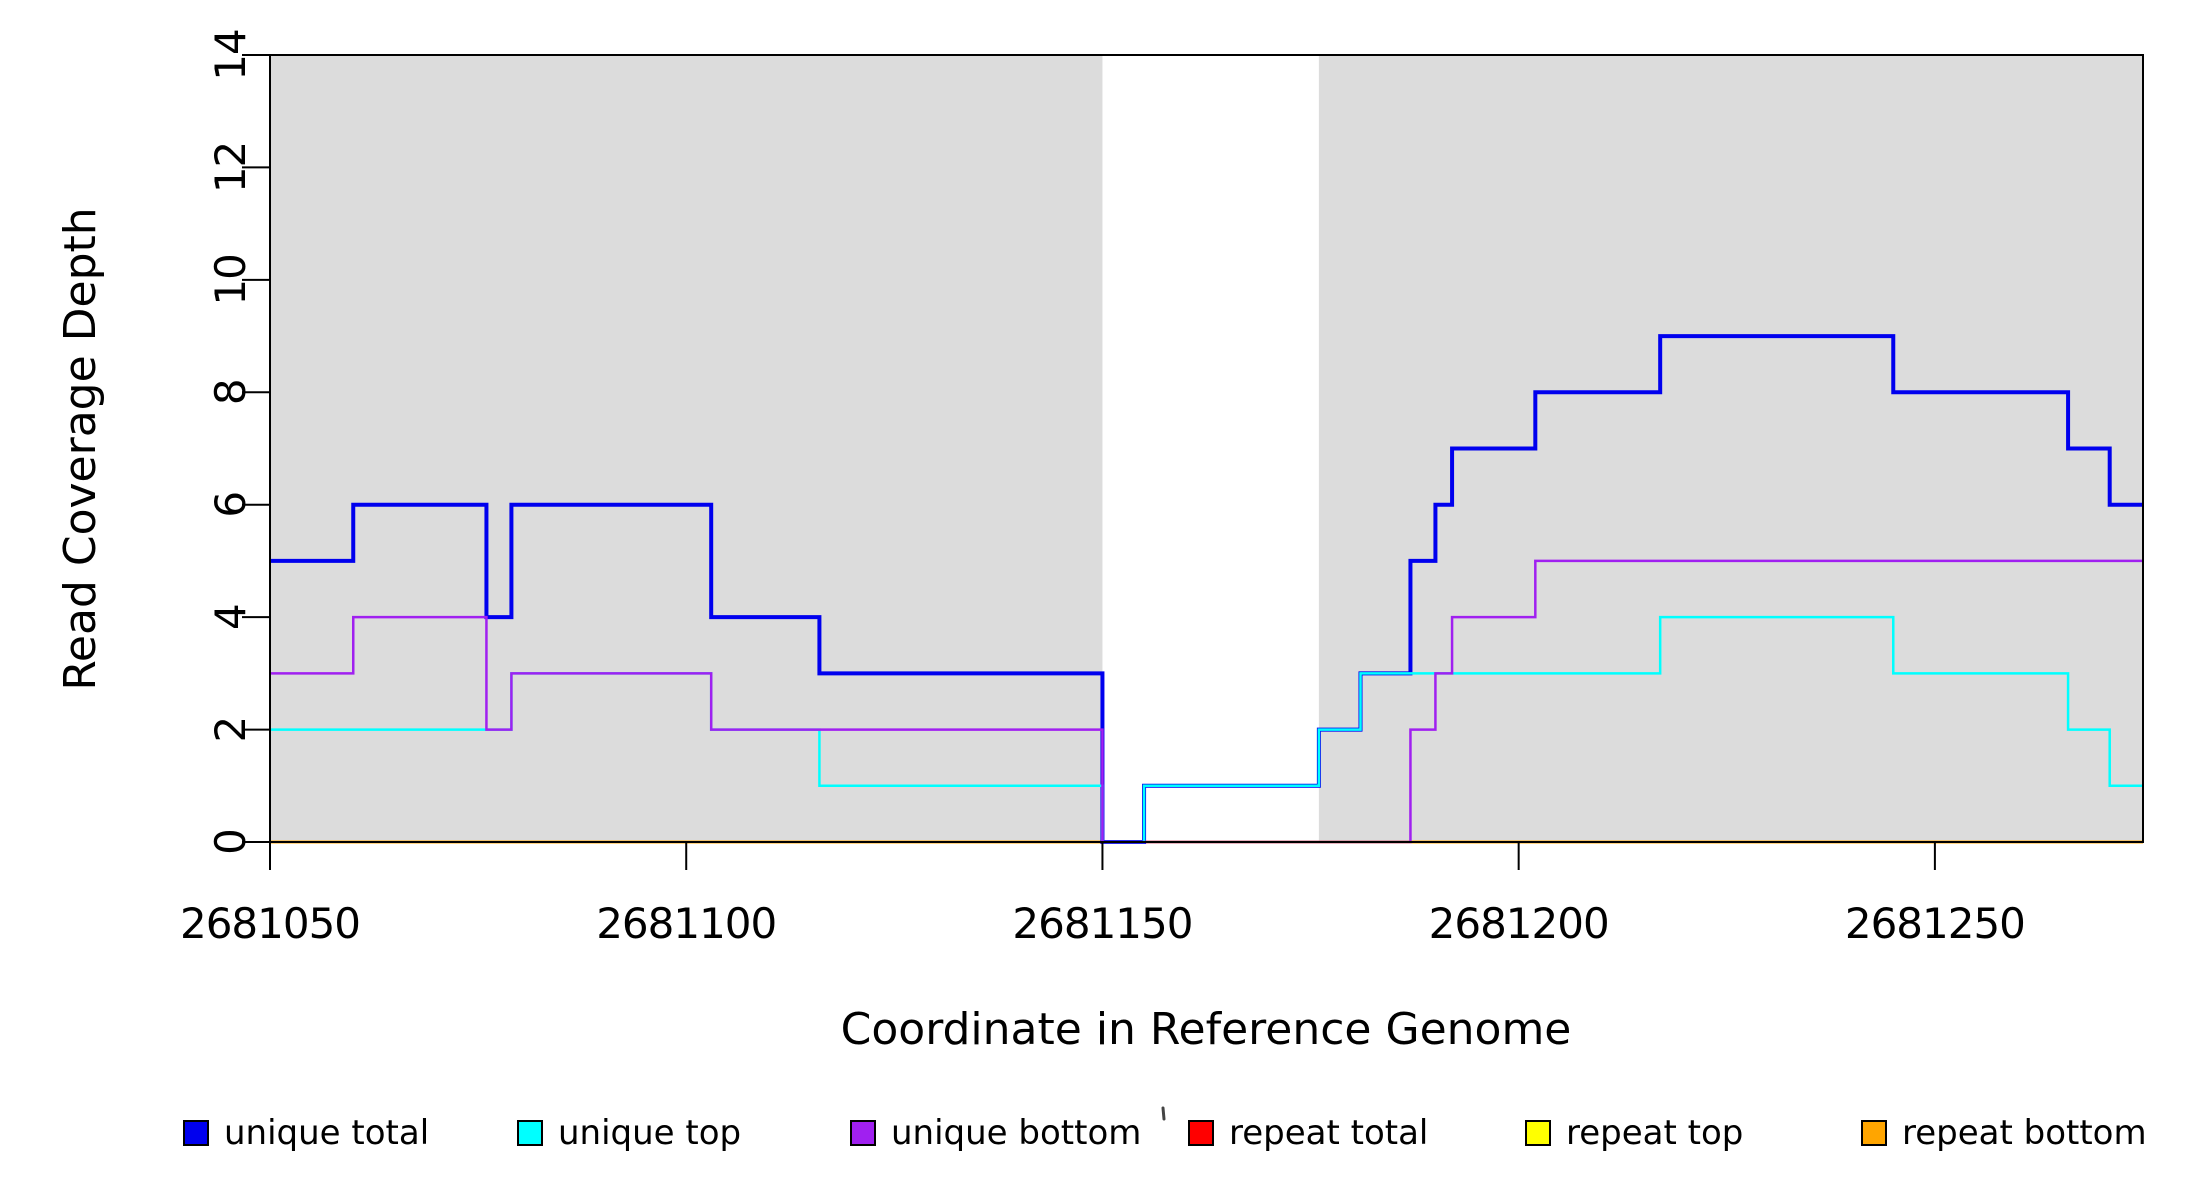 The height and width of the screenshot is (1204, 2200). Describe the element at coordinates (1935, 923) in the screenshot. I see `x-tick-label: 2681250` at that location.